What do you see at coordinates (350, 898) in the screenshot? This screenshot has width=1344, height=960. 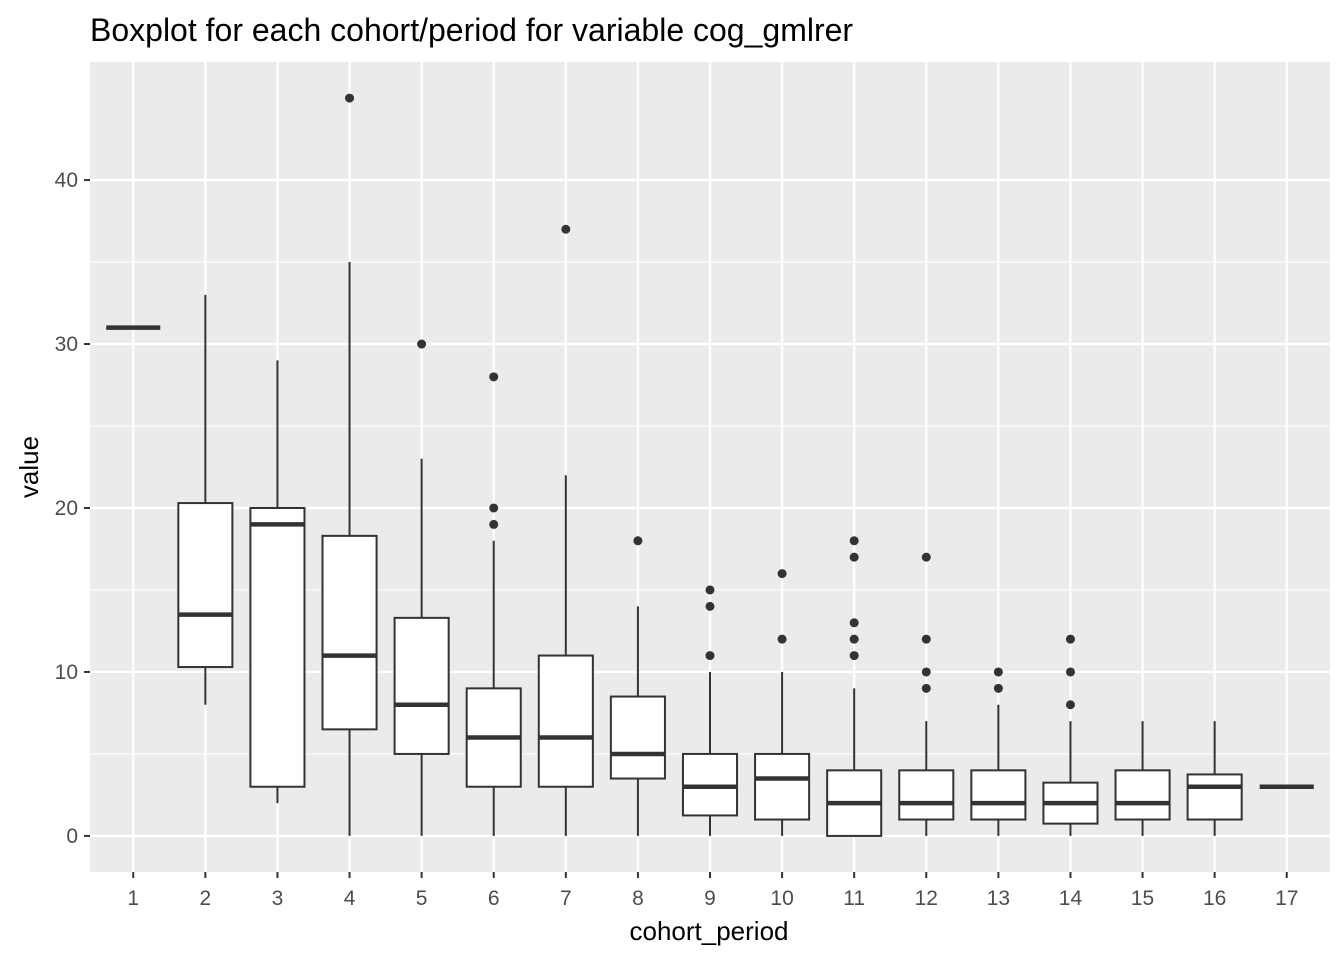 I see `x-tick-label: 4` at bounding box center [350, 898].